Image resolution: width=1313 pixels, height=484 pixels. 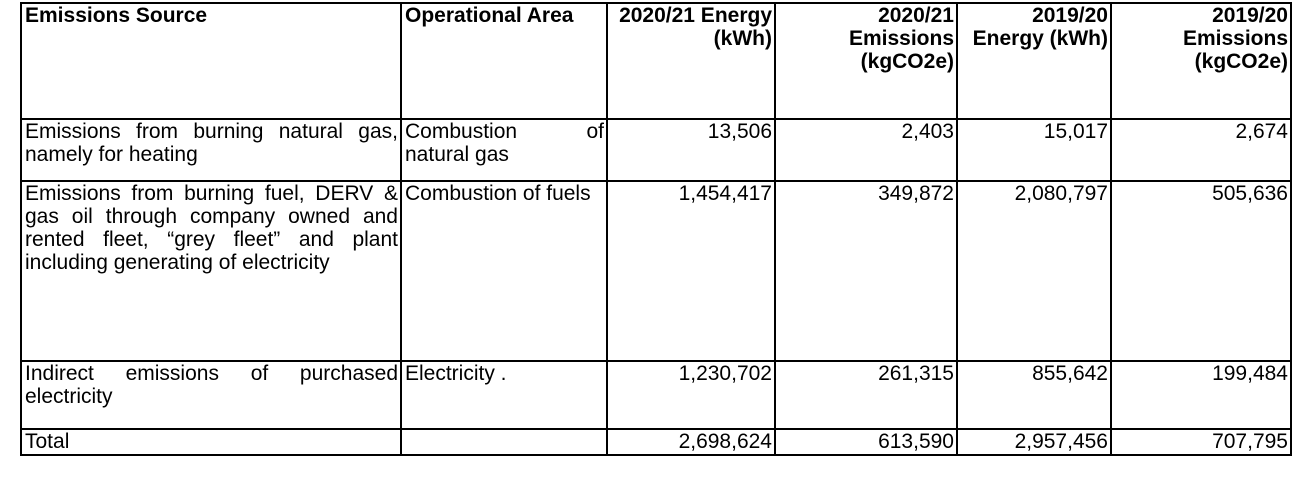 I want to click on operational-area-cell: Electricity ., so click(x=504, y=395).